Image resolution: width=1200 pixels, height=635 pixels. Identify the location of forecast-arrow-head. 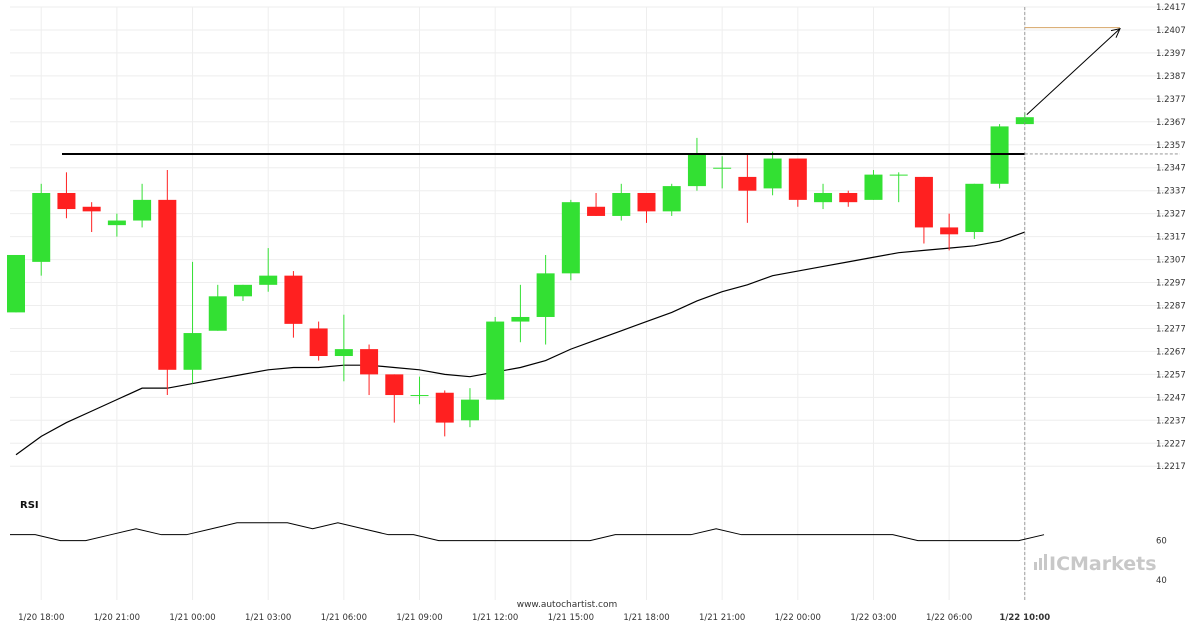
(1115, 32).